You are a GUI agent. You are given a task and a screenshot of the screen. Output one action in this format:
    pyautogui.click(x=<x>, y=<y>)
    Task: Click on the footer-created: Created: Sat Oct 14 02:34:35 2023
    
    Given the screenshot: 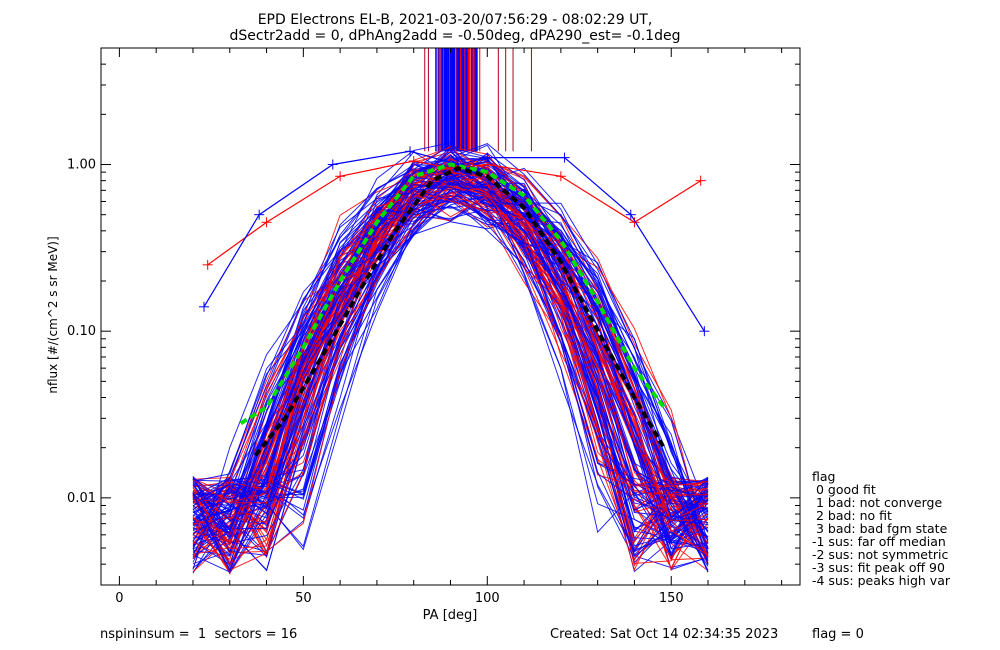 What is the action you would take?
    pyautogui.click(x=664, y=634)
    